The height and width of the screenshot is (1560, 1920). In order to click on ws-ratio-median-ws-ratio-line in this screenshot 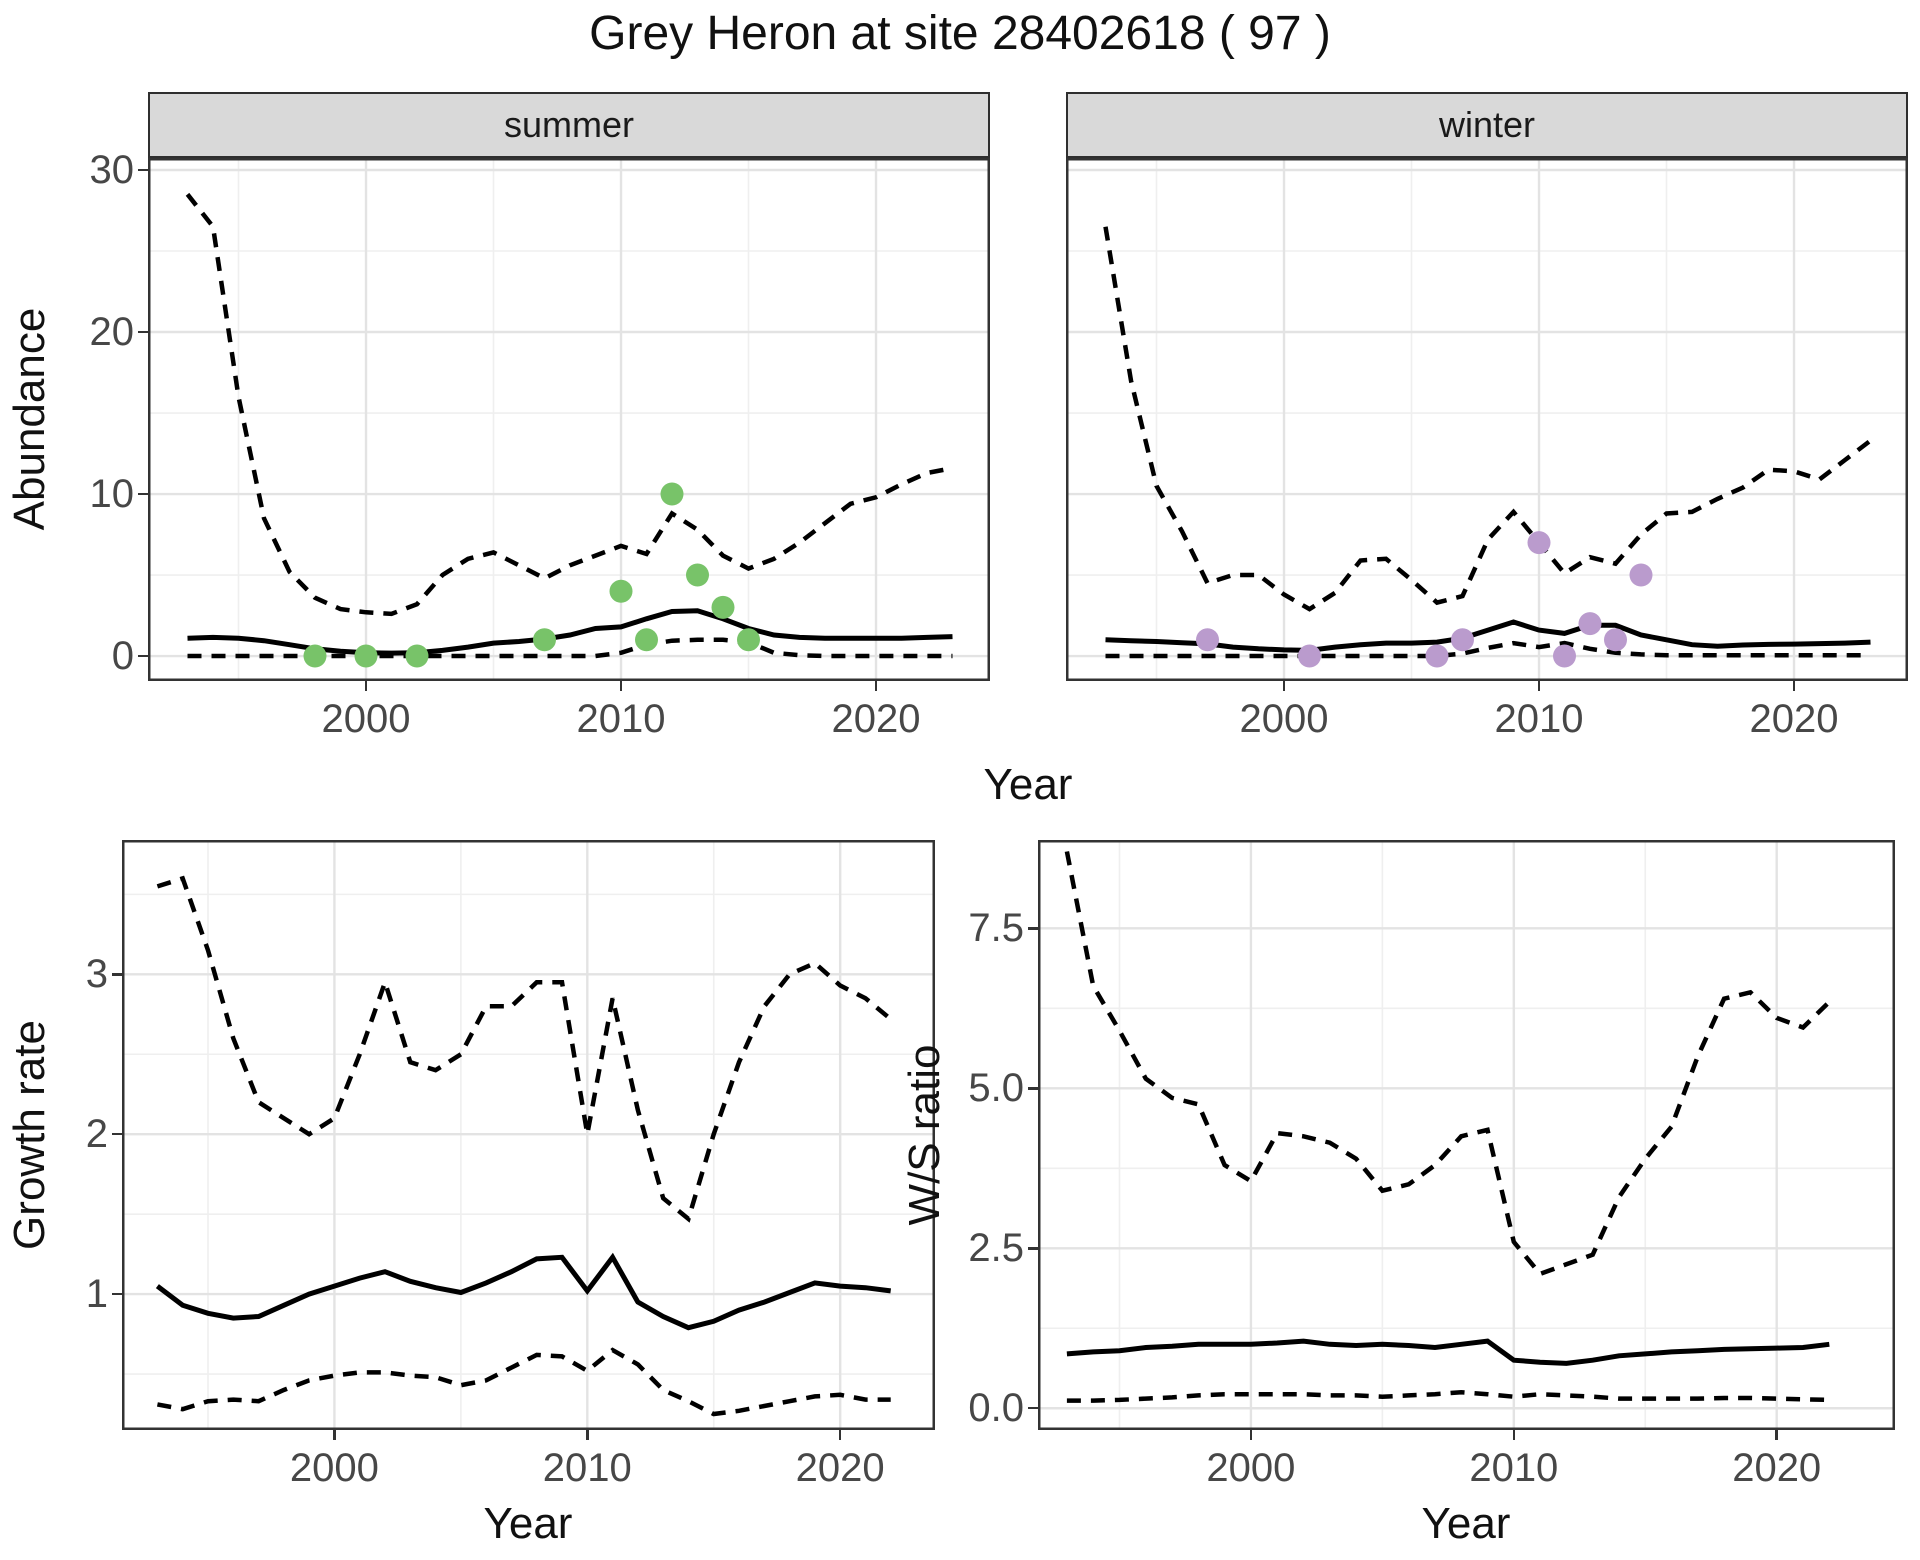, I will do `click(1448, 1352)`.